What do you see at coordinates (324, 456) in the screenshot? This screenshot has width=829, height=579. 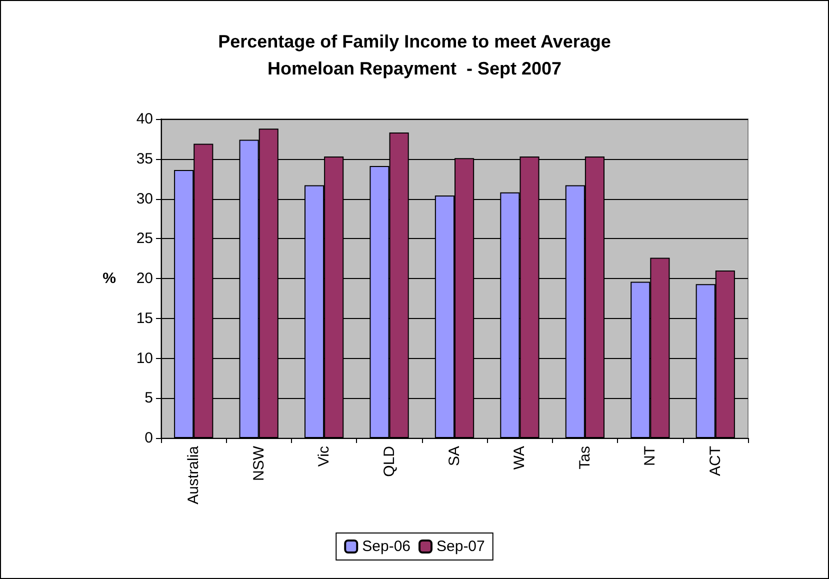 I see `x-tick-label: Vic` at bounding box center [324, 456].